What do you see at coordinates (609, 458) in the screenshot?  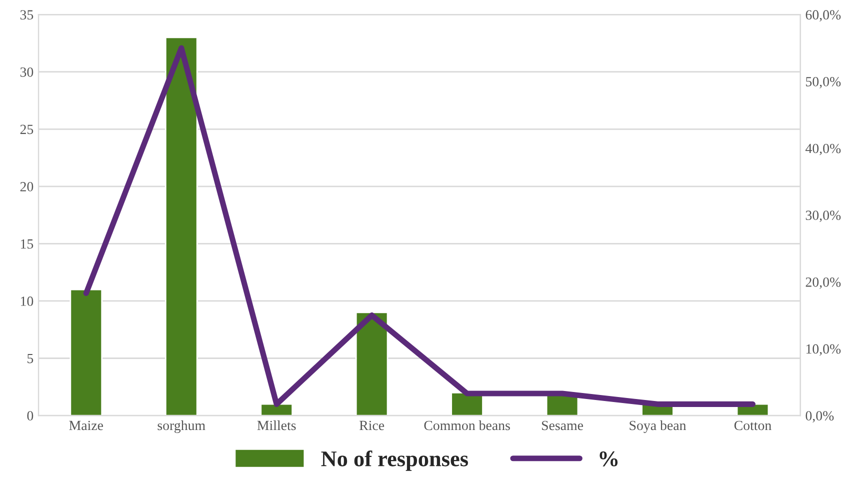 I see `legend-label: %` at bounding box center [609, 458].